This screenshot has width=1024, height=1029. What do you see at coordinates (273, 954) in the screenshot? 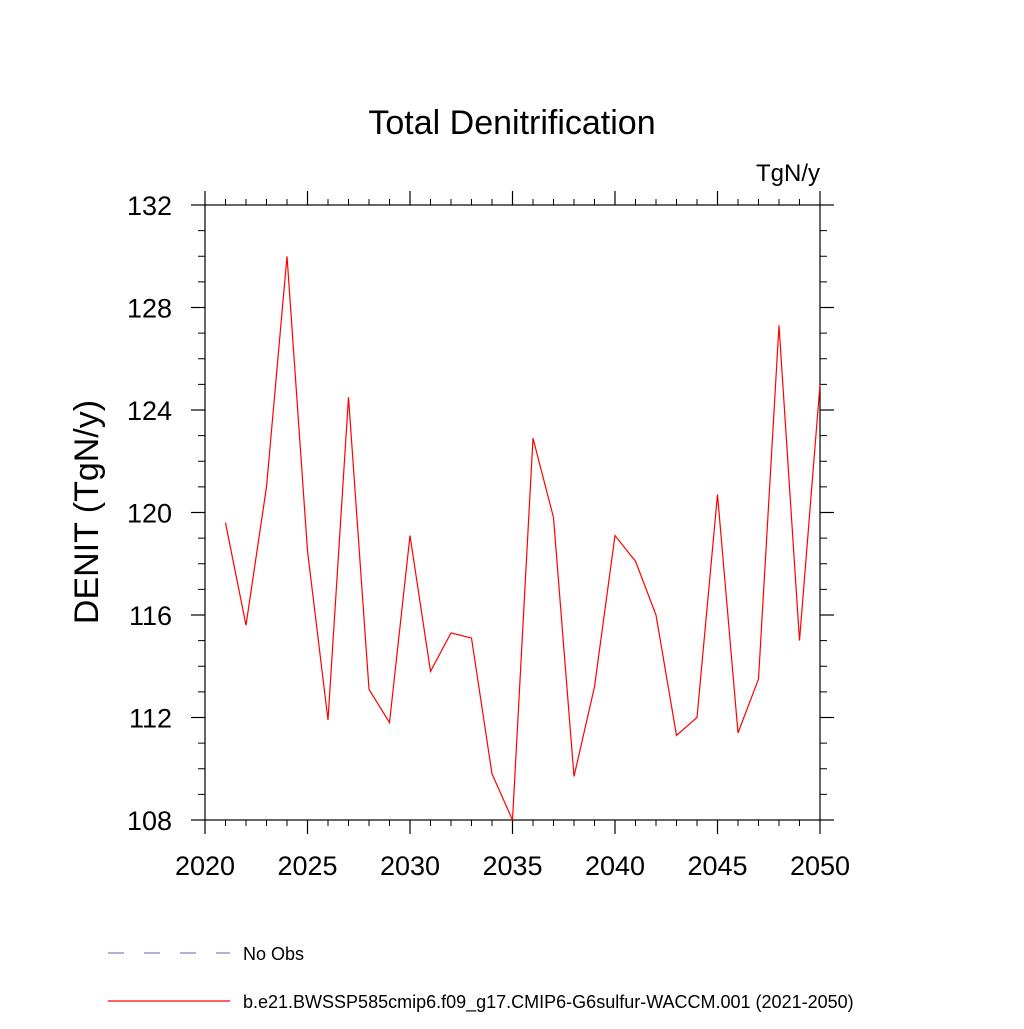
I see `legend-label: No Obs` at bounding box center [273, 954].